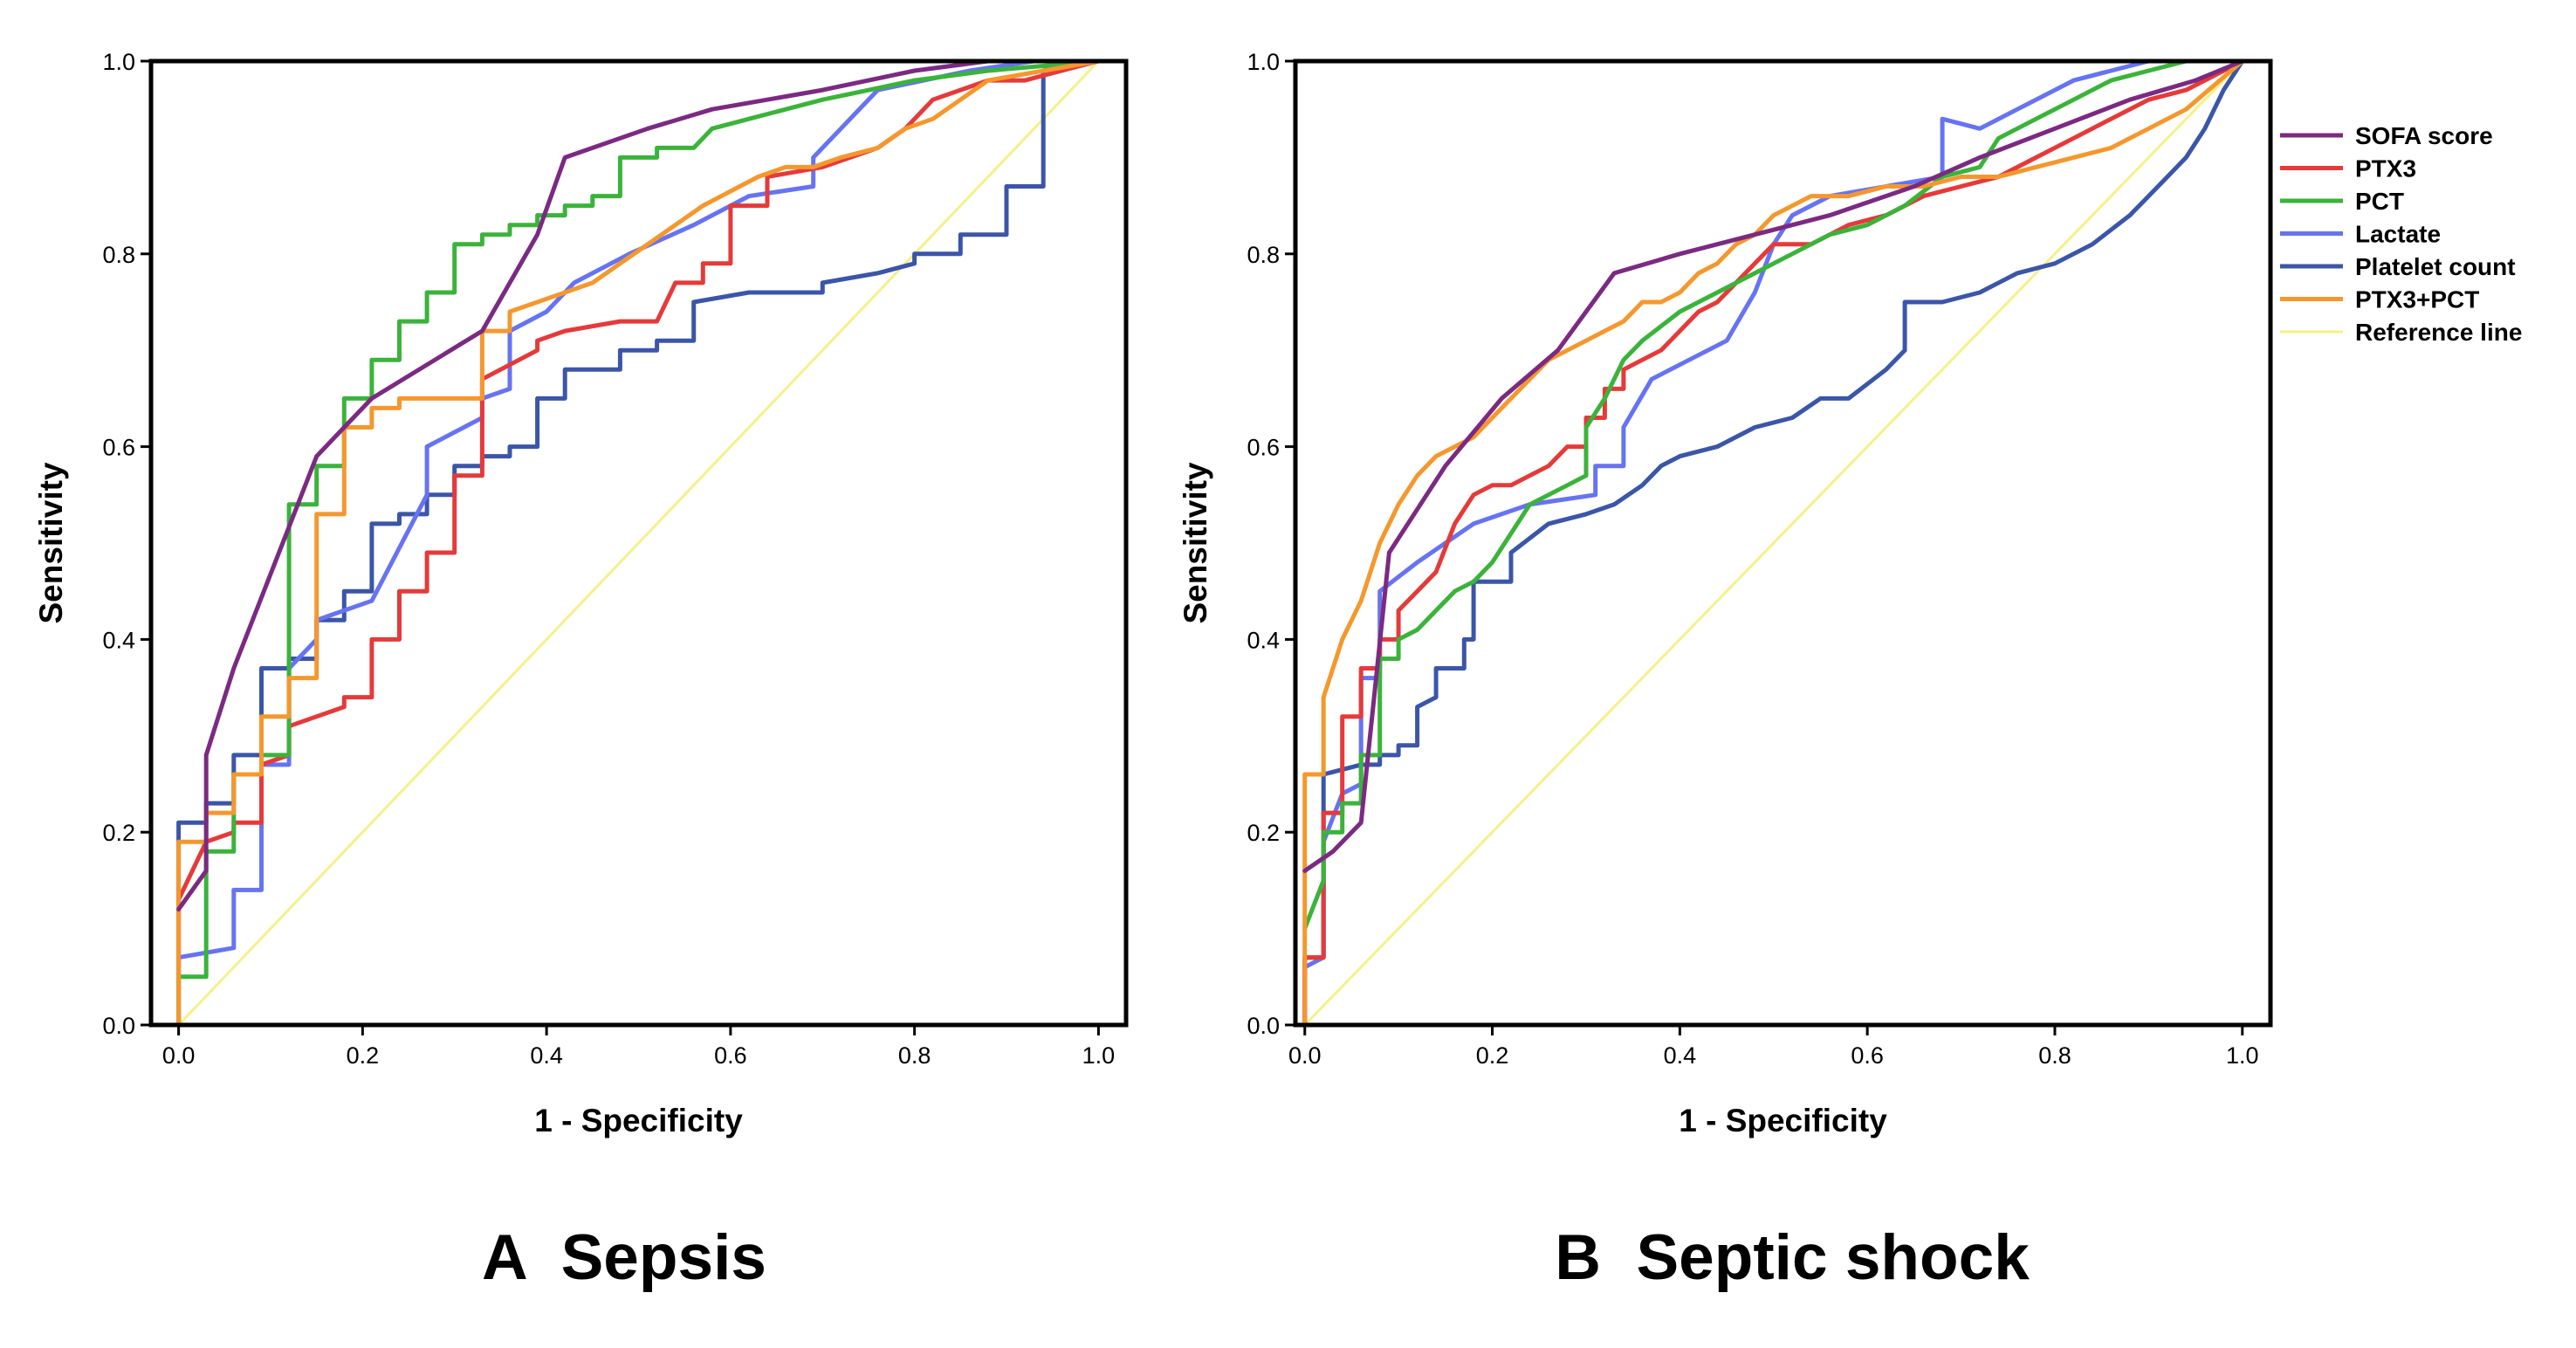  What do you see at coordinates (2386, 168) in the screenshot?
I see `legend-label-ptx3: PTX3` at bounding box center [2386, 168].